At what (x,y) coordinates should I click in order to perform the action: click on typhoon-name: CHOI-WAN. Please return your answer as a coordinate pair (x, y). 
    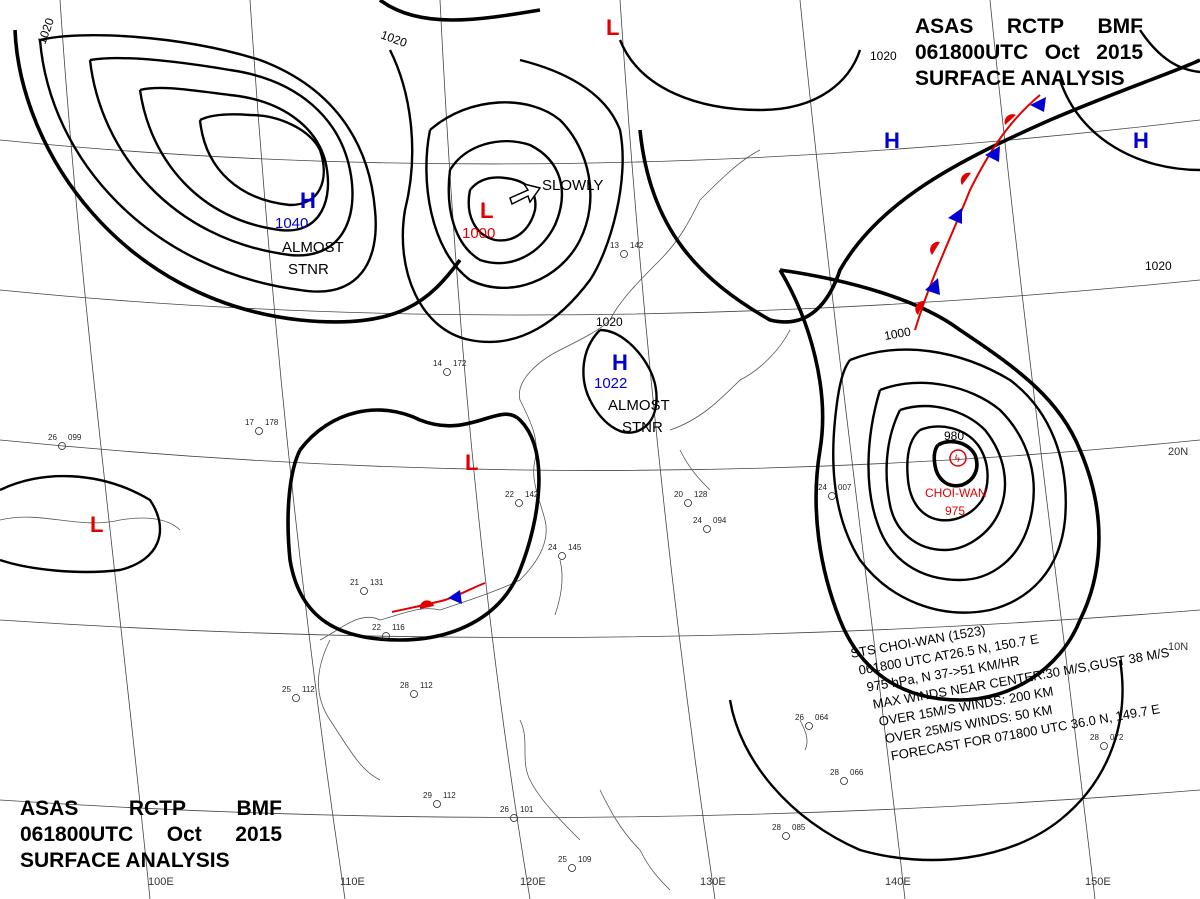
    Looking at the image, I should click on (956, 493).